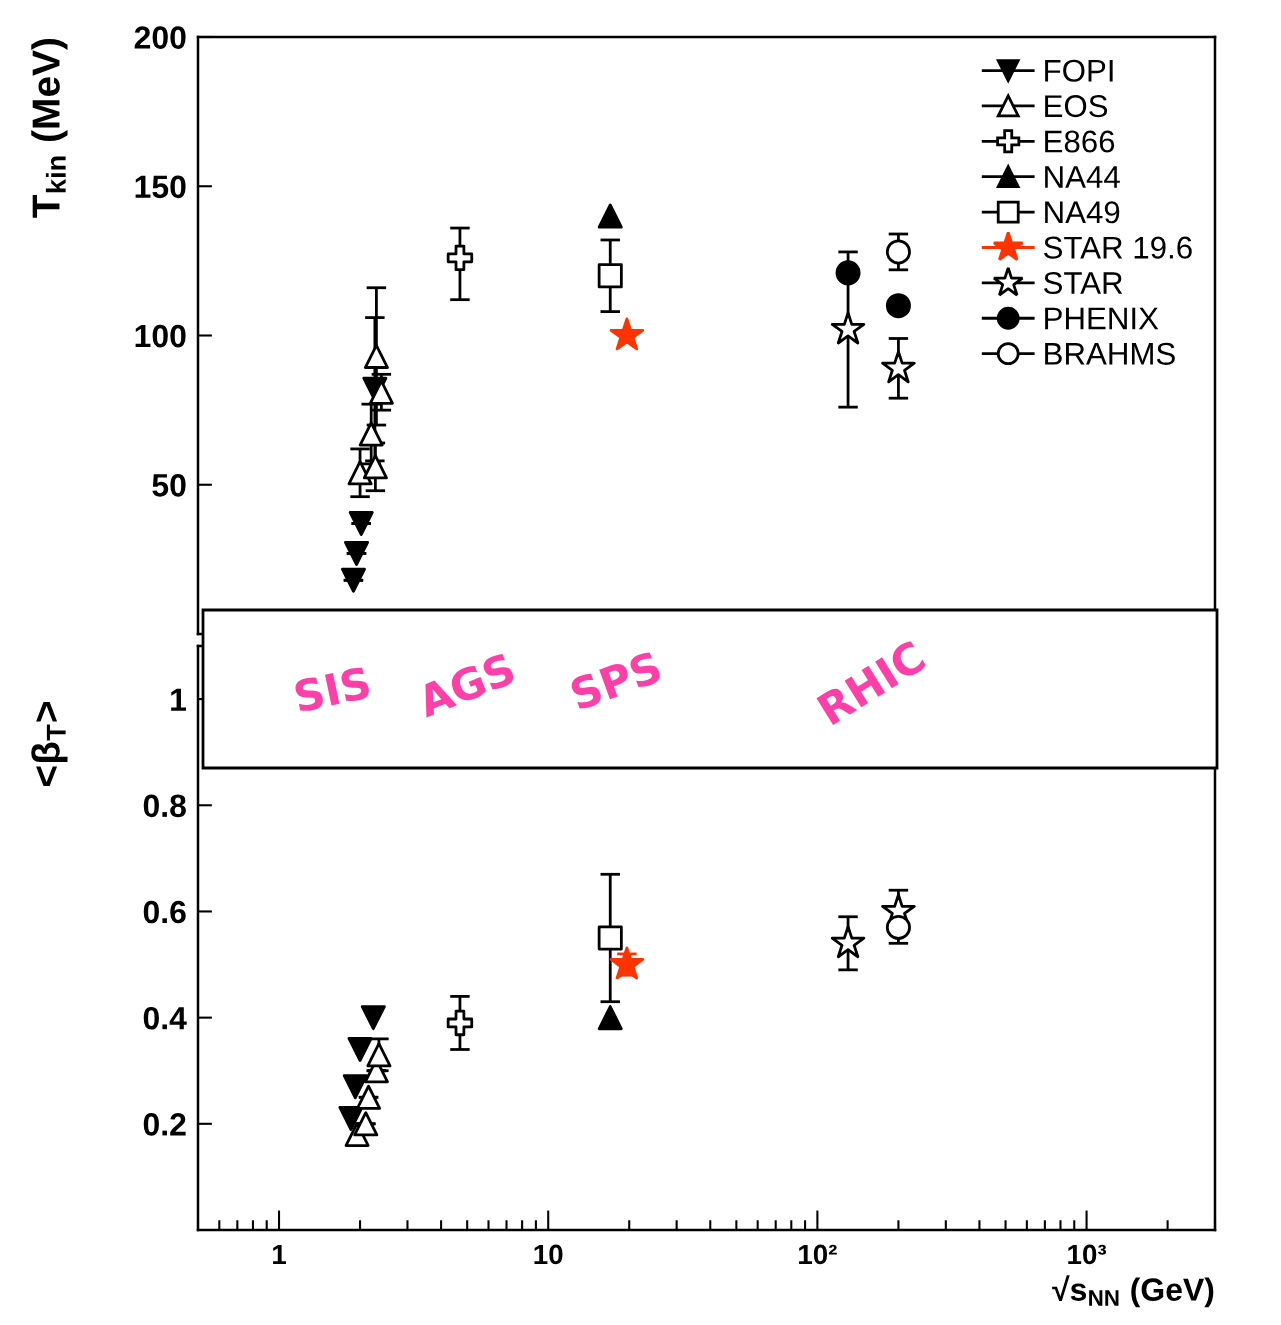  Describe the element at coordinates (49, 743) in the screenshot. I see `y-axis-title: <β$_{T}$>` at that location.